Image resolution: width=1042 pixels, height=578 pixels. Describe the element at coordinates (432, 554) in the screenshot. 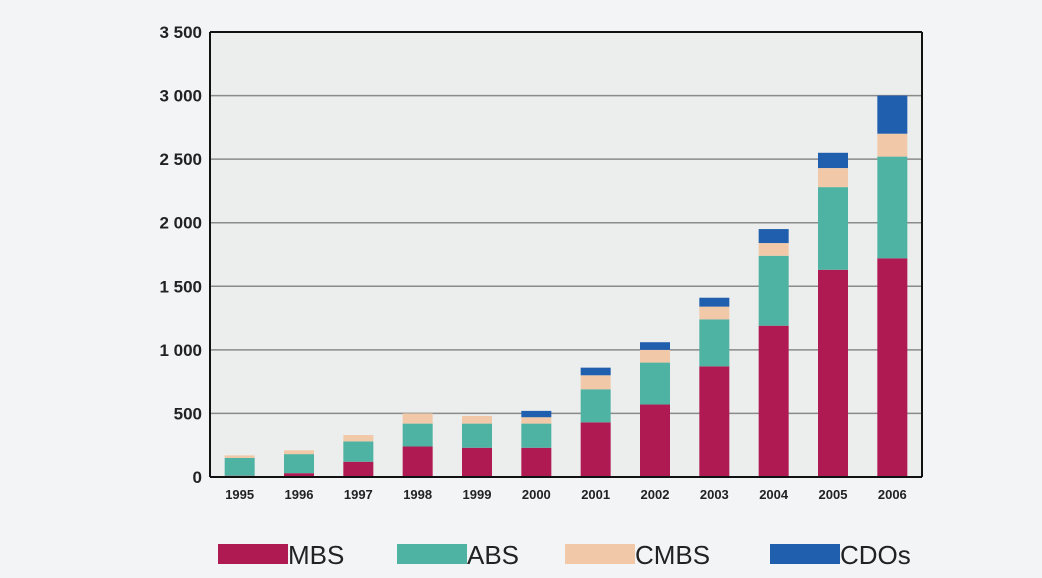

I see `legend-swatch-abs` at that location.